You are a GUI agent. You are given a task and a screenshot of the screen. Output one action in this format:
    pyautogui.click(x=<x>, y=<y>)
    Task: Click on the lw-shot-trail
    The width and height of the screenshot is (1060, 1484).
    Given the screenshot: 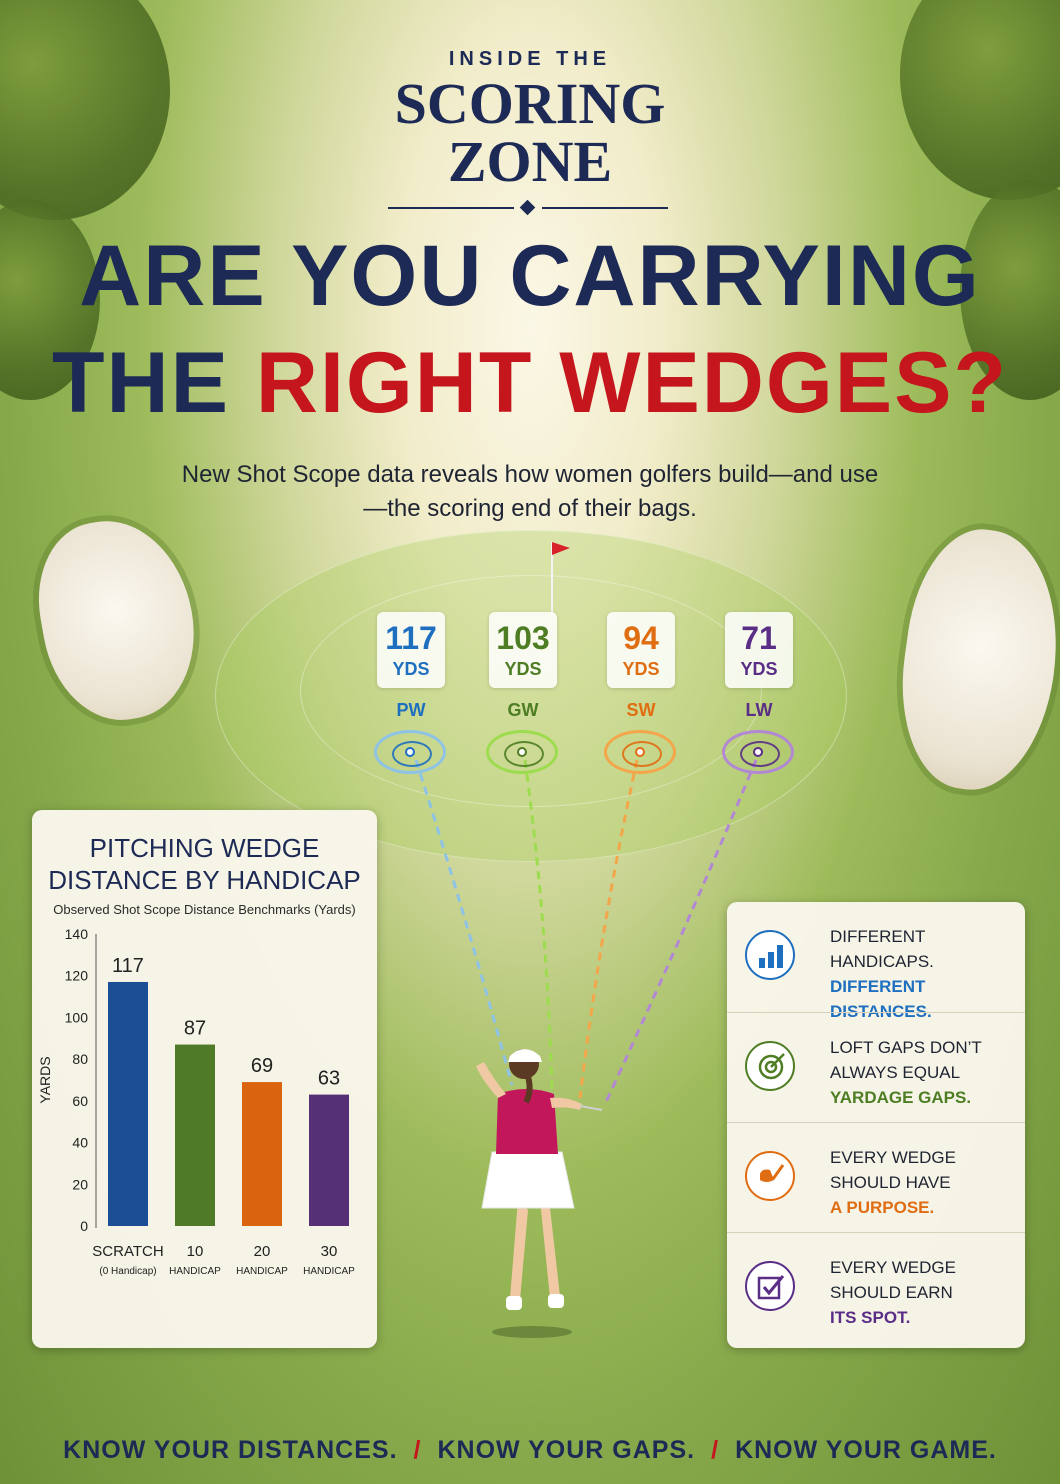 What is the action you would take?
    pyautogui.click(x=681, y=931)
    